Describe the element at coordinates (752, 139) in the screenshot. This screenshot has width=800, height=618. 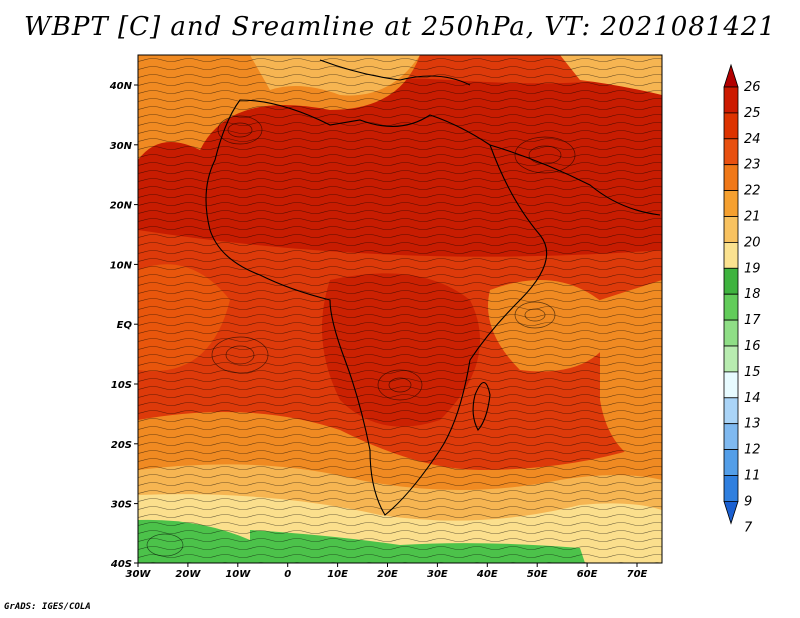
I see `colorbar-label: 24` at that location.